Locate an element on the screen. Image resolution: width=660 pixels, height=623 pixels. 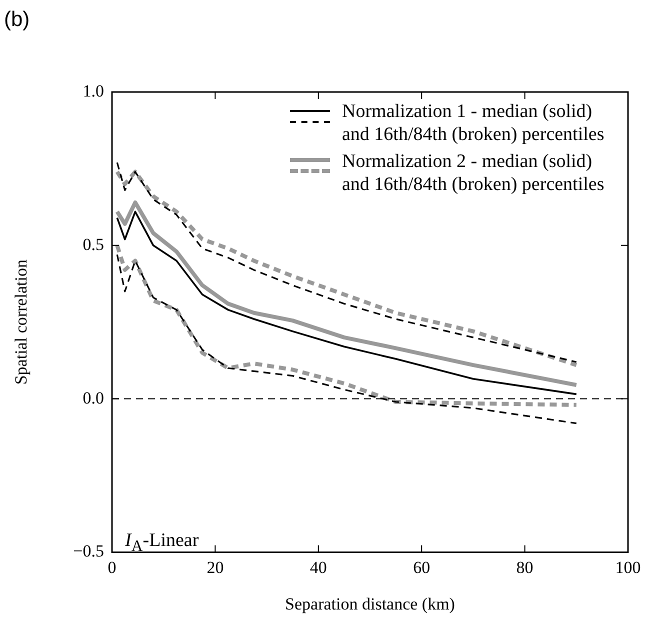
y-tick-label: −0.5 is located at coordinates (88, 551).